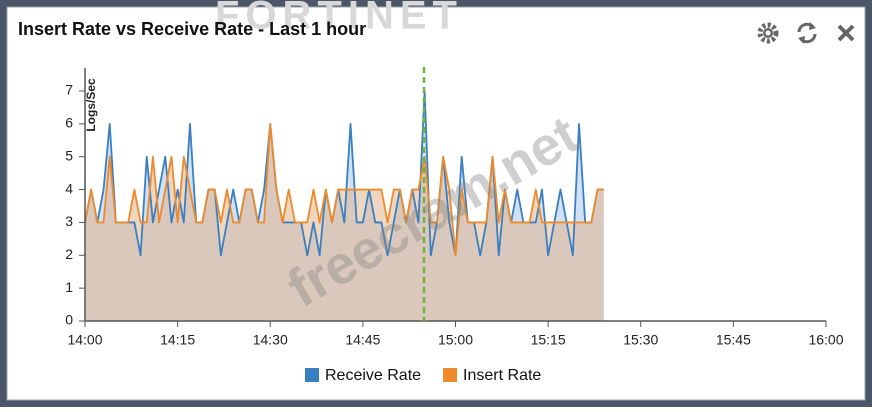 This screenshot has height=412, width=872. I want to click on logo-watermark: FORTINET, so click(339, 19).